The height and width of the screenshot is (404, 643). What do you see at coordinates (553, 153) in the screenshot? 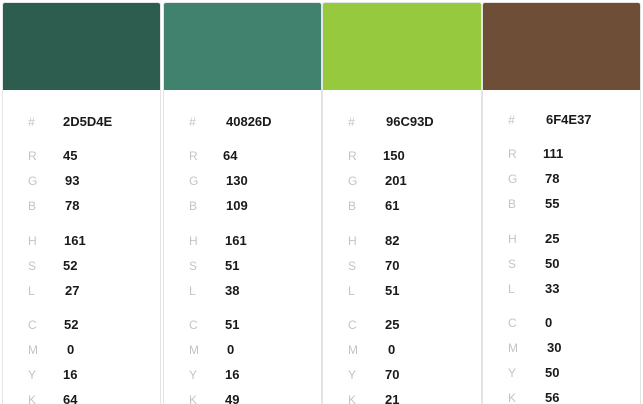
I see `channel-value-r: 111` at bounding box center [553, 153].